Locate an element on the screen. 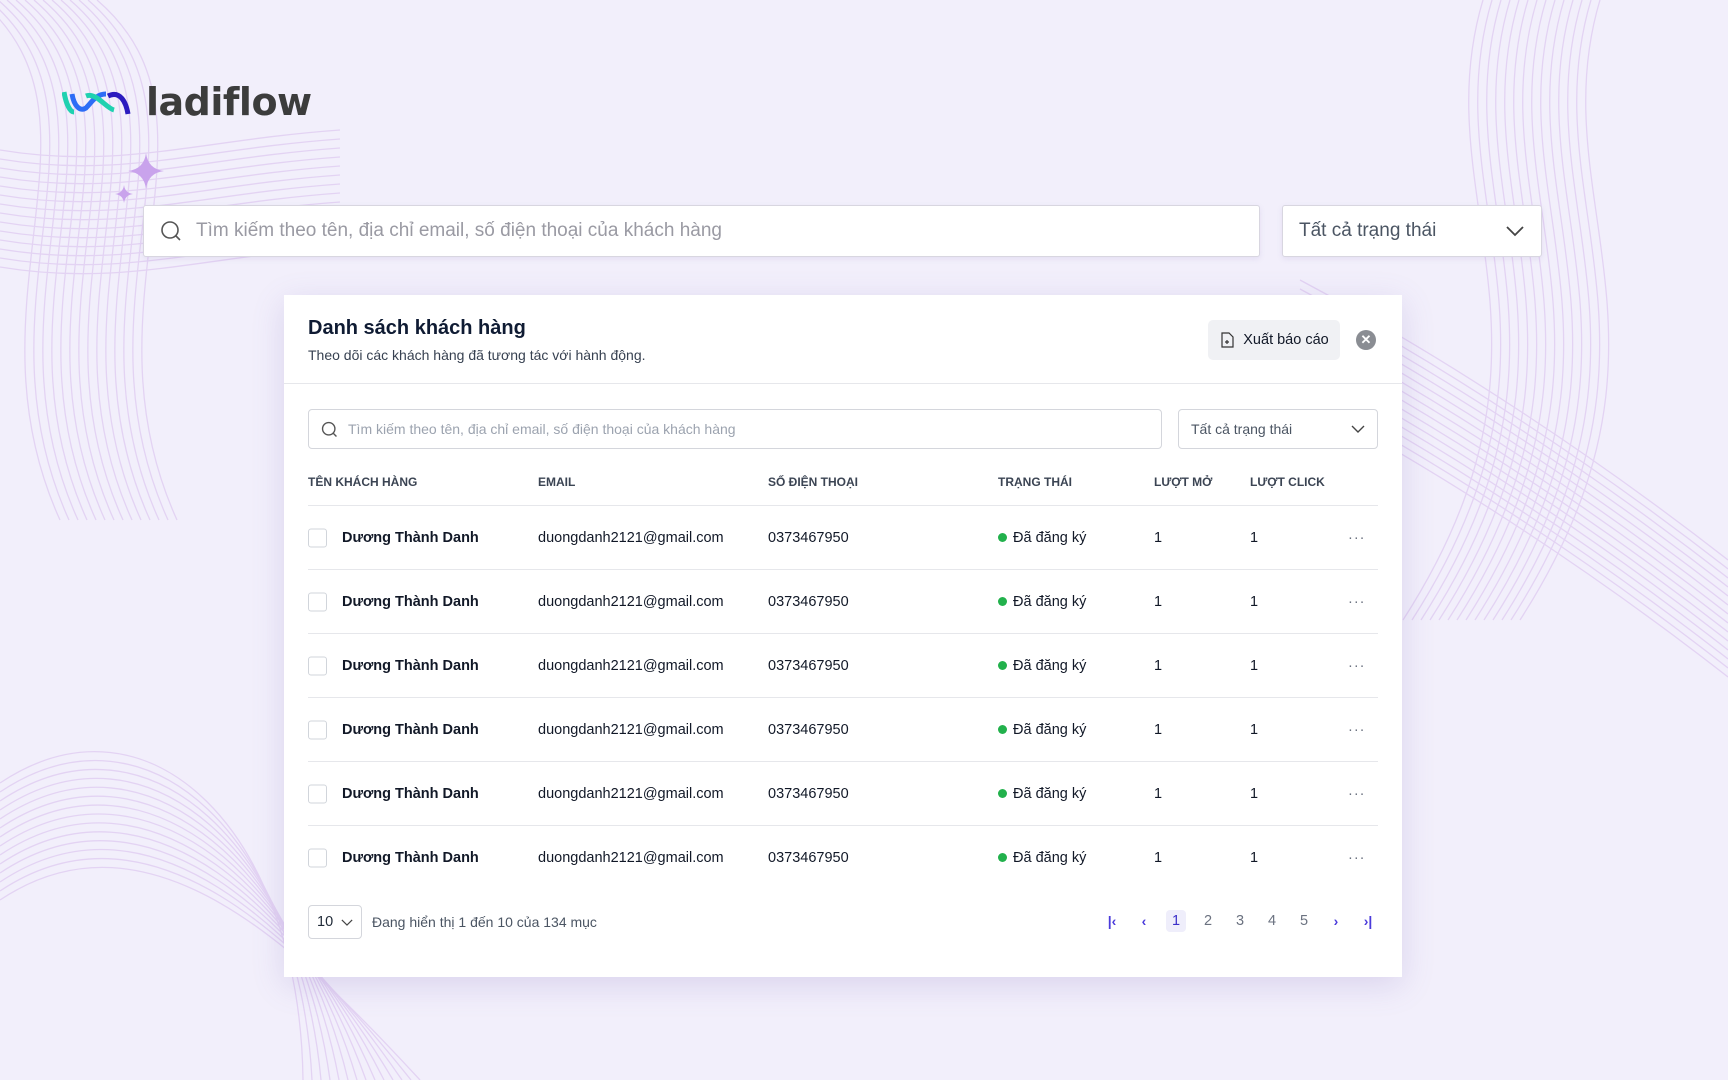 The width and height of the screenshot is (1728, 1080). brand-name: ladiflow is located at coordinates (229, 102).